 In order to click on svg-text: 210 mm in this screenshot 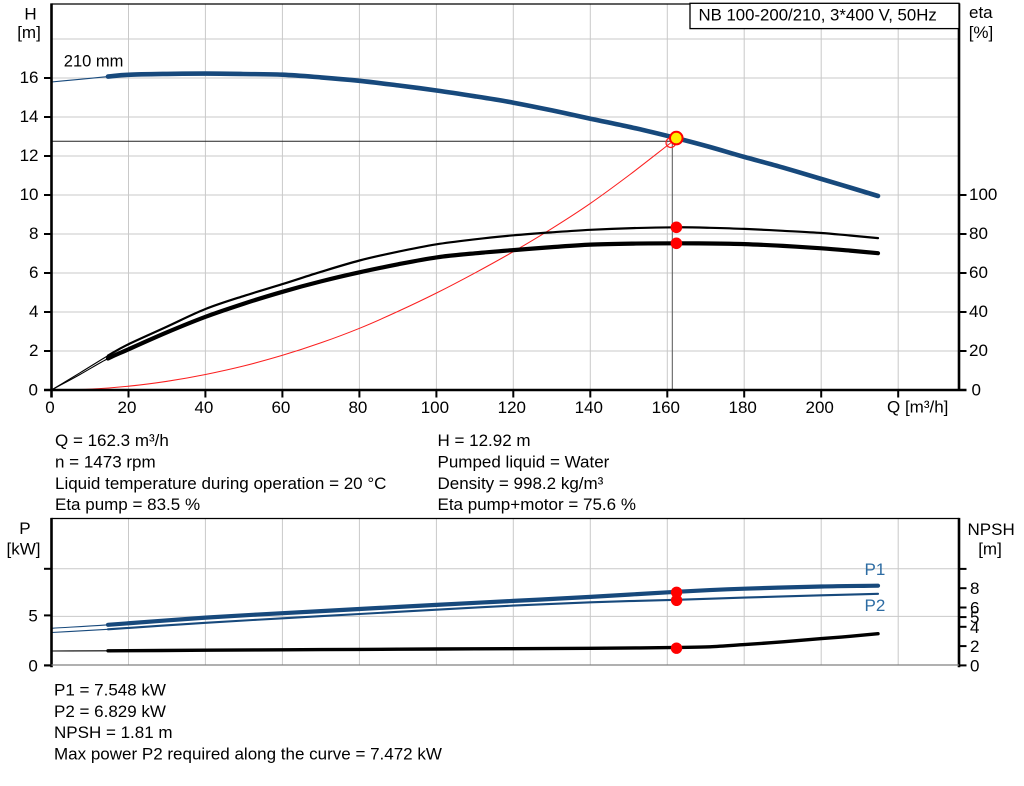, I will do `click(94, 62)`.